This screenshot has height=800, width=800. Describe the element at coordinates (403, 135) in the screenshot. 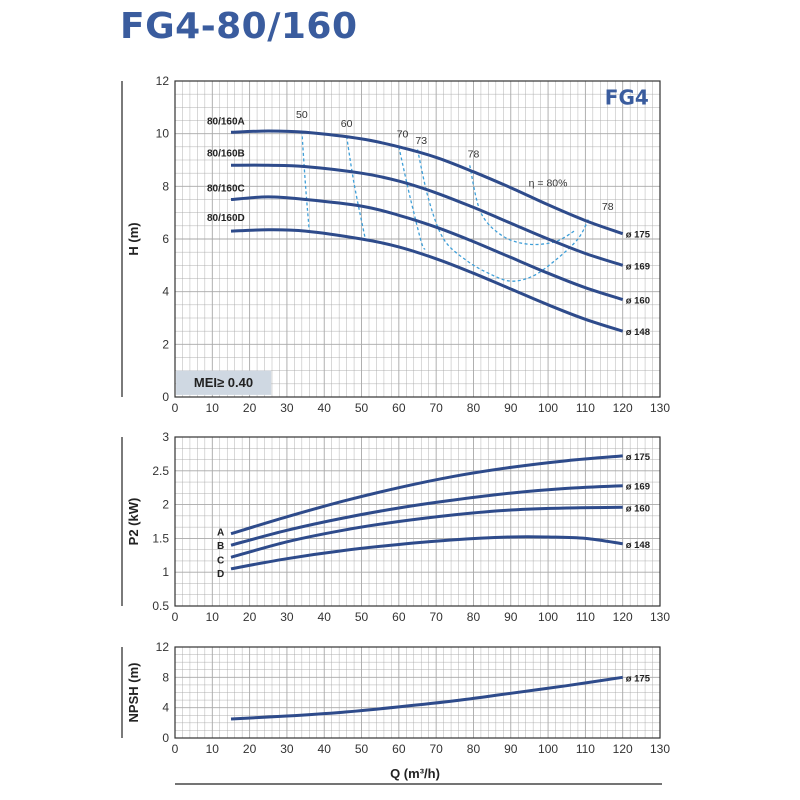

I see `efficiency-label: 70` at that location.